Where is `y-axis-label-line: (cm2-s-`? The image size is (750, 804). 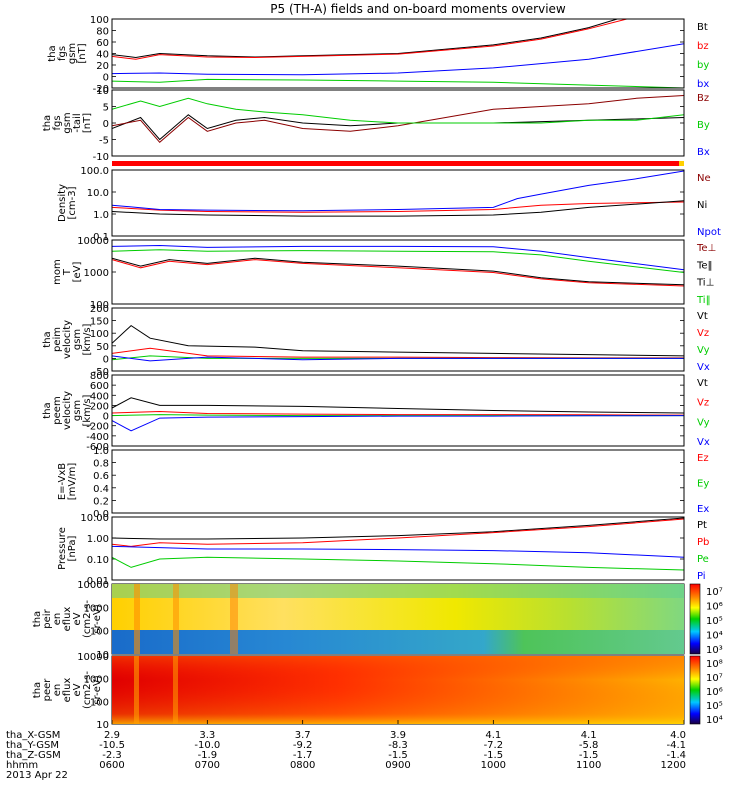 y-axis-label-line: (cm2-s- is located at coordinates (87, 690).